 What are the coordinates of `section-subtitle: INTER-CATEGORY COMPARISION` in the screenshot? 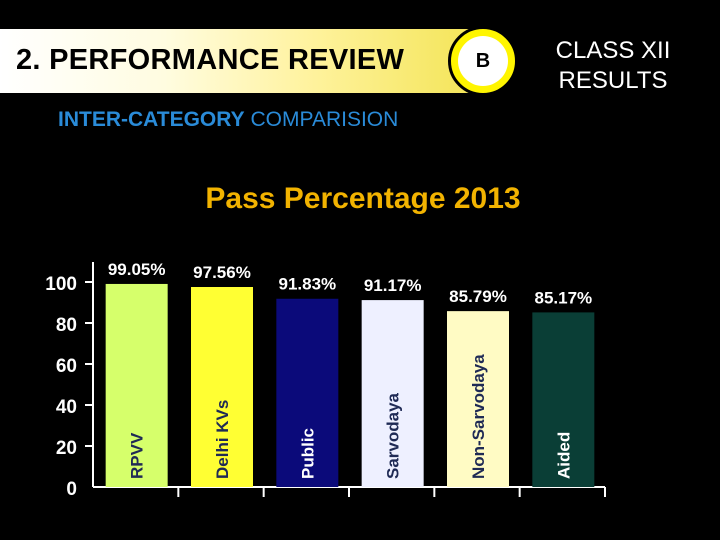 It's located at (228, 120).